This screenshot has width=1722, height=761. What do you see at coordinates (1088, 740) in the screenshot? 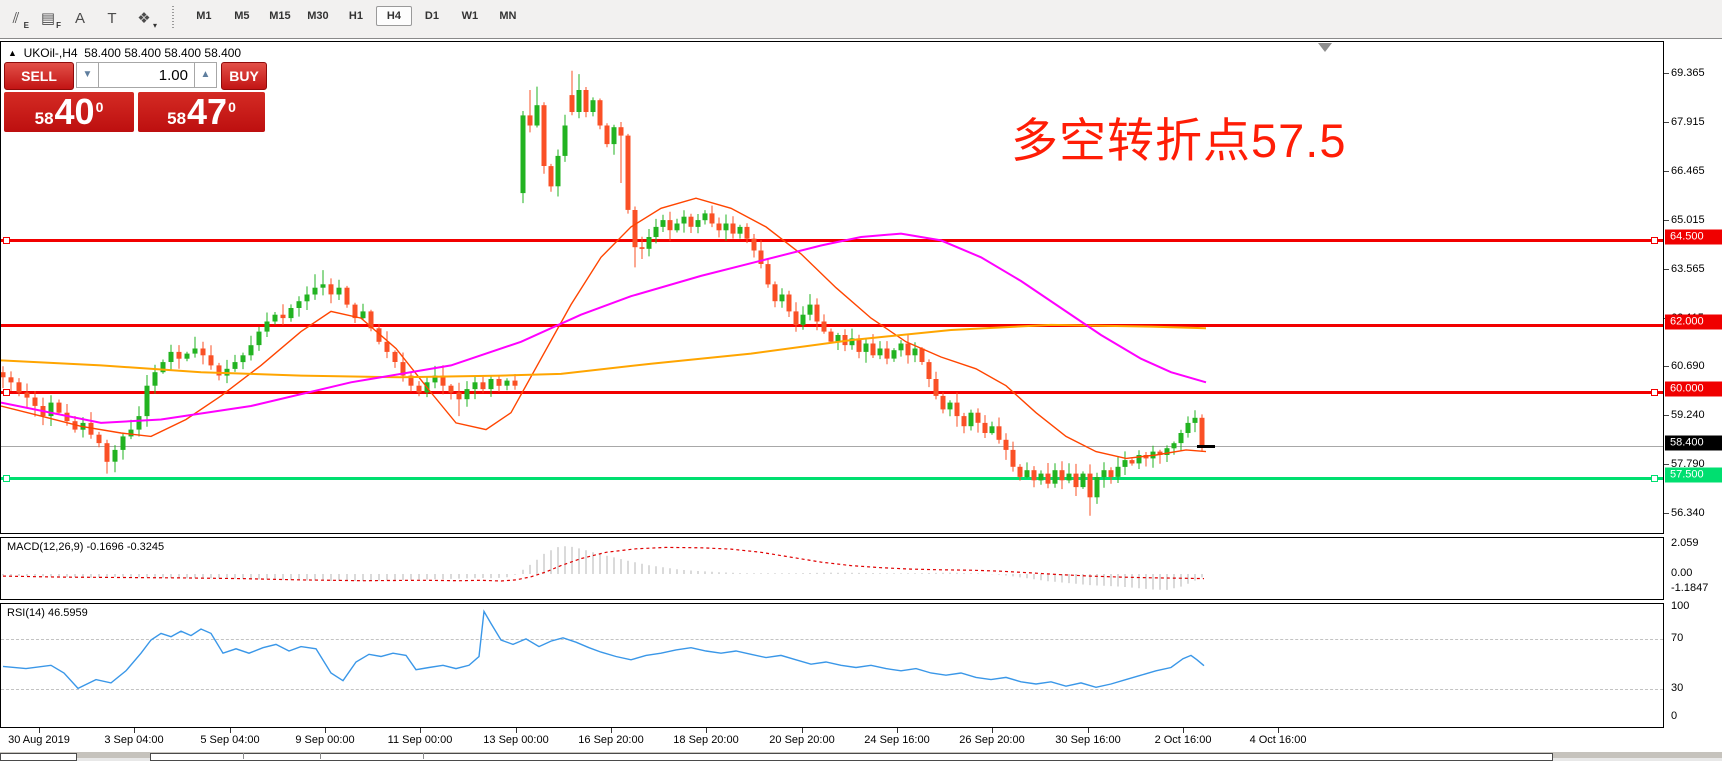
I see `time-label: 30 Sep 16:00` at bounding box center [1088, 740].